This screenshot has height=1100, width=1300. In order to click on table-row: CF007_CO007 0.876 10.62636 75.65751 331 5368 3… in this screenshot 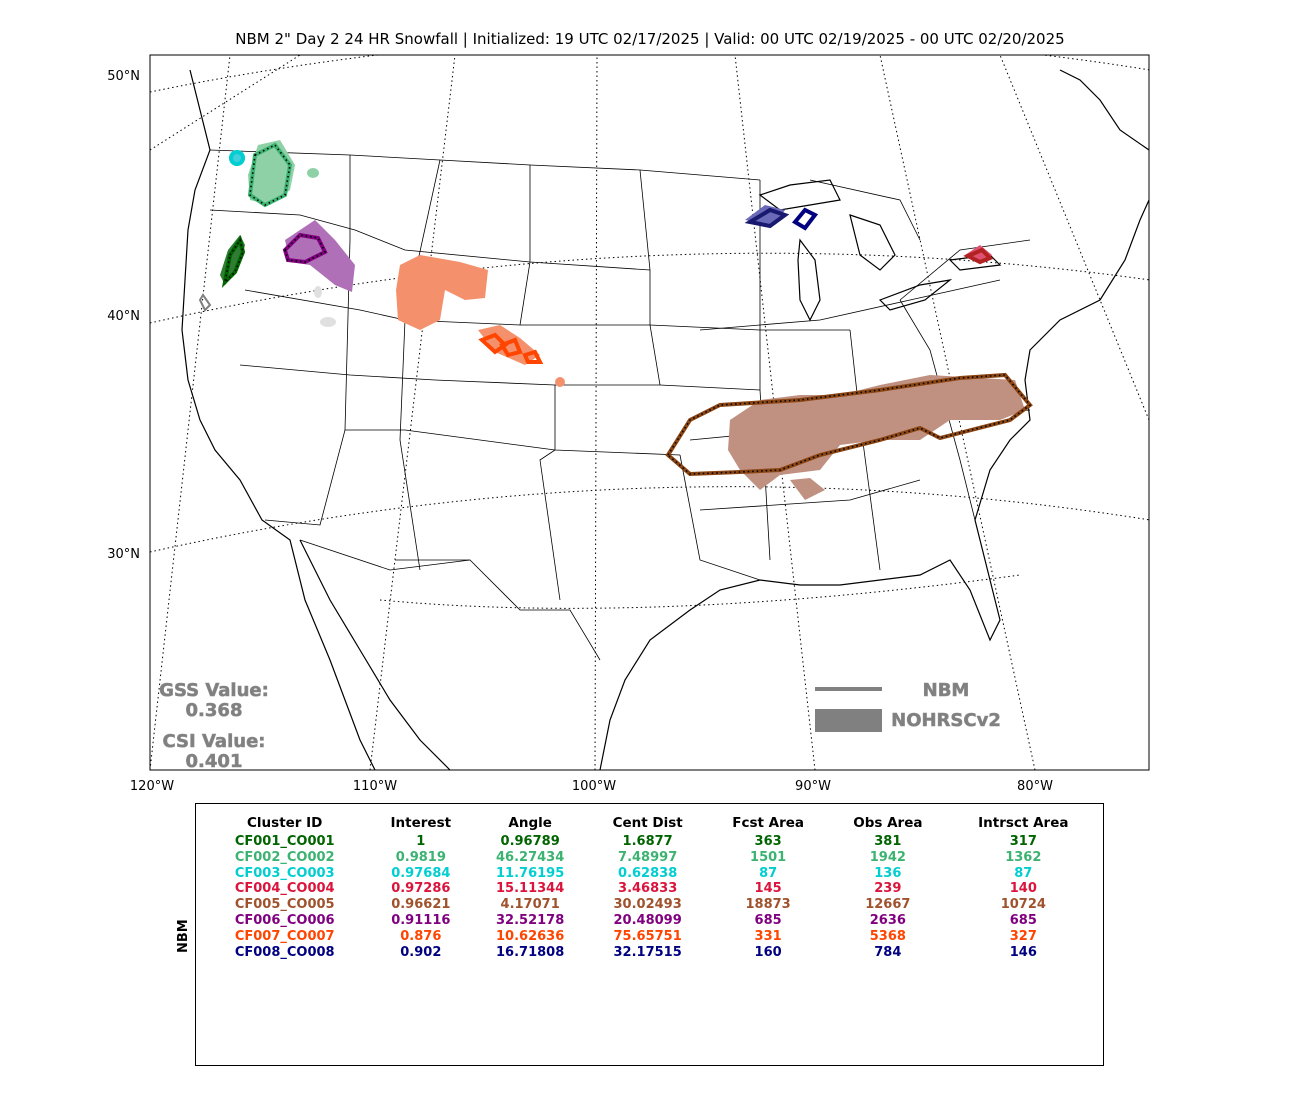, I will do `click(650, 937)`.